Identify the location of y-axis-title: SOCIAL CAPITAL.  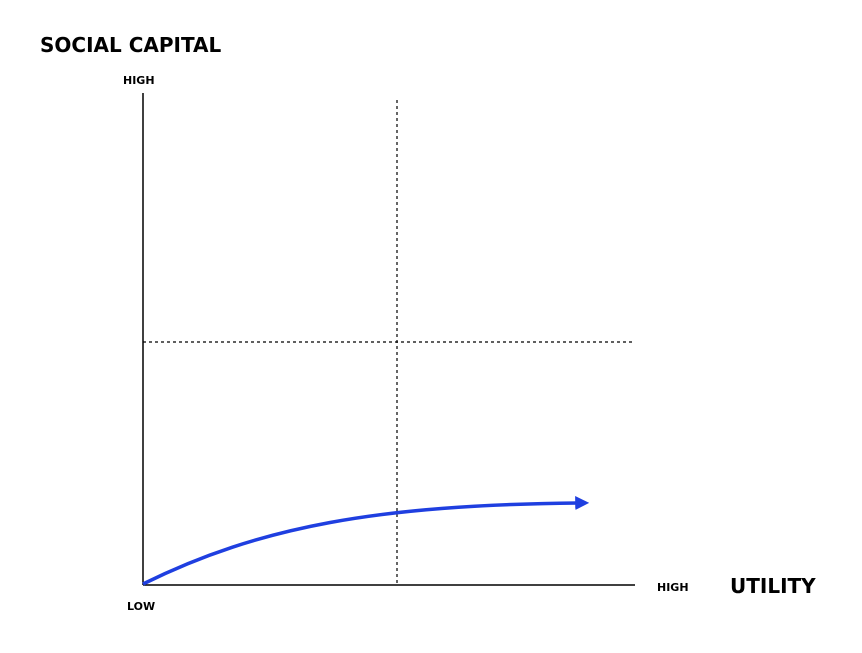
(131, 45).